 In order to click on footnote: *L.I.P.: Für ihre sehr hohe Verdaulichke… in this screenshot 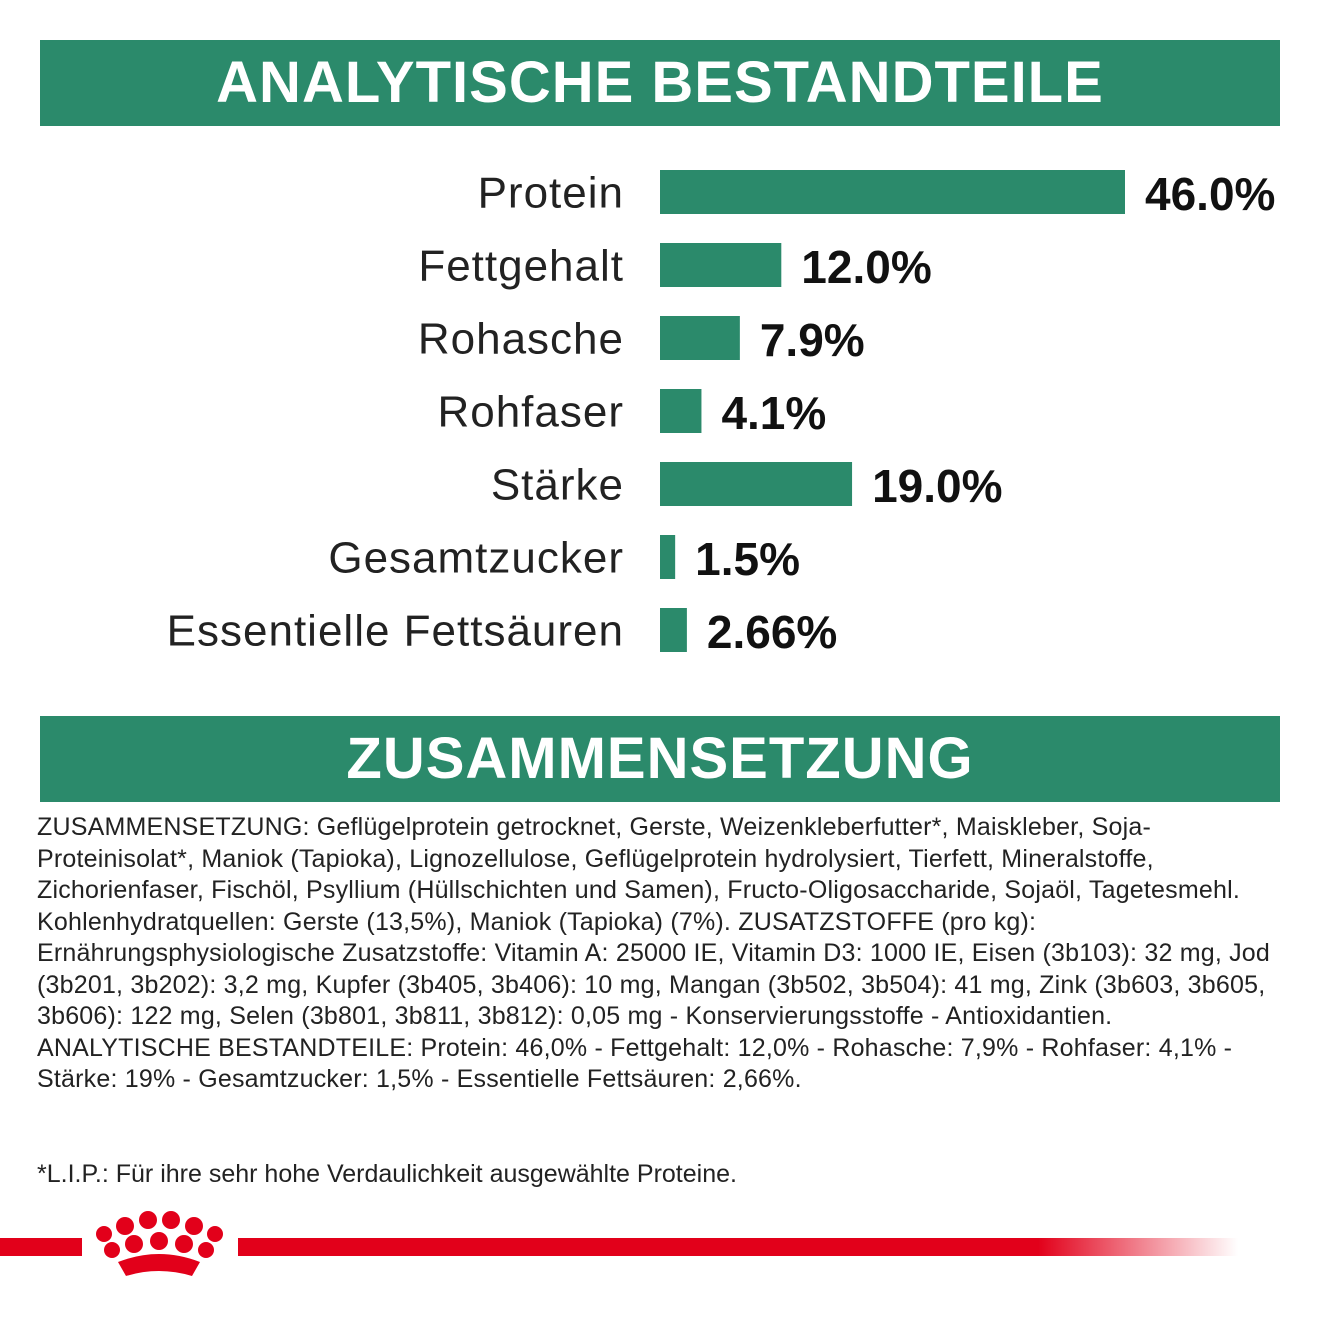, I will do `click(387, 1174)`.